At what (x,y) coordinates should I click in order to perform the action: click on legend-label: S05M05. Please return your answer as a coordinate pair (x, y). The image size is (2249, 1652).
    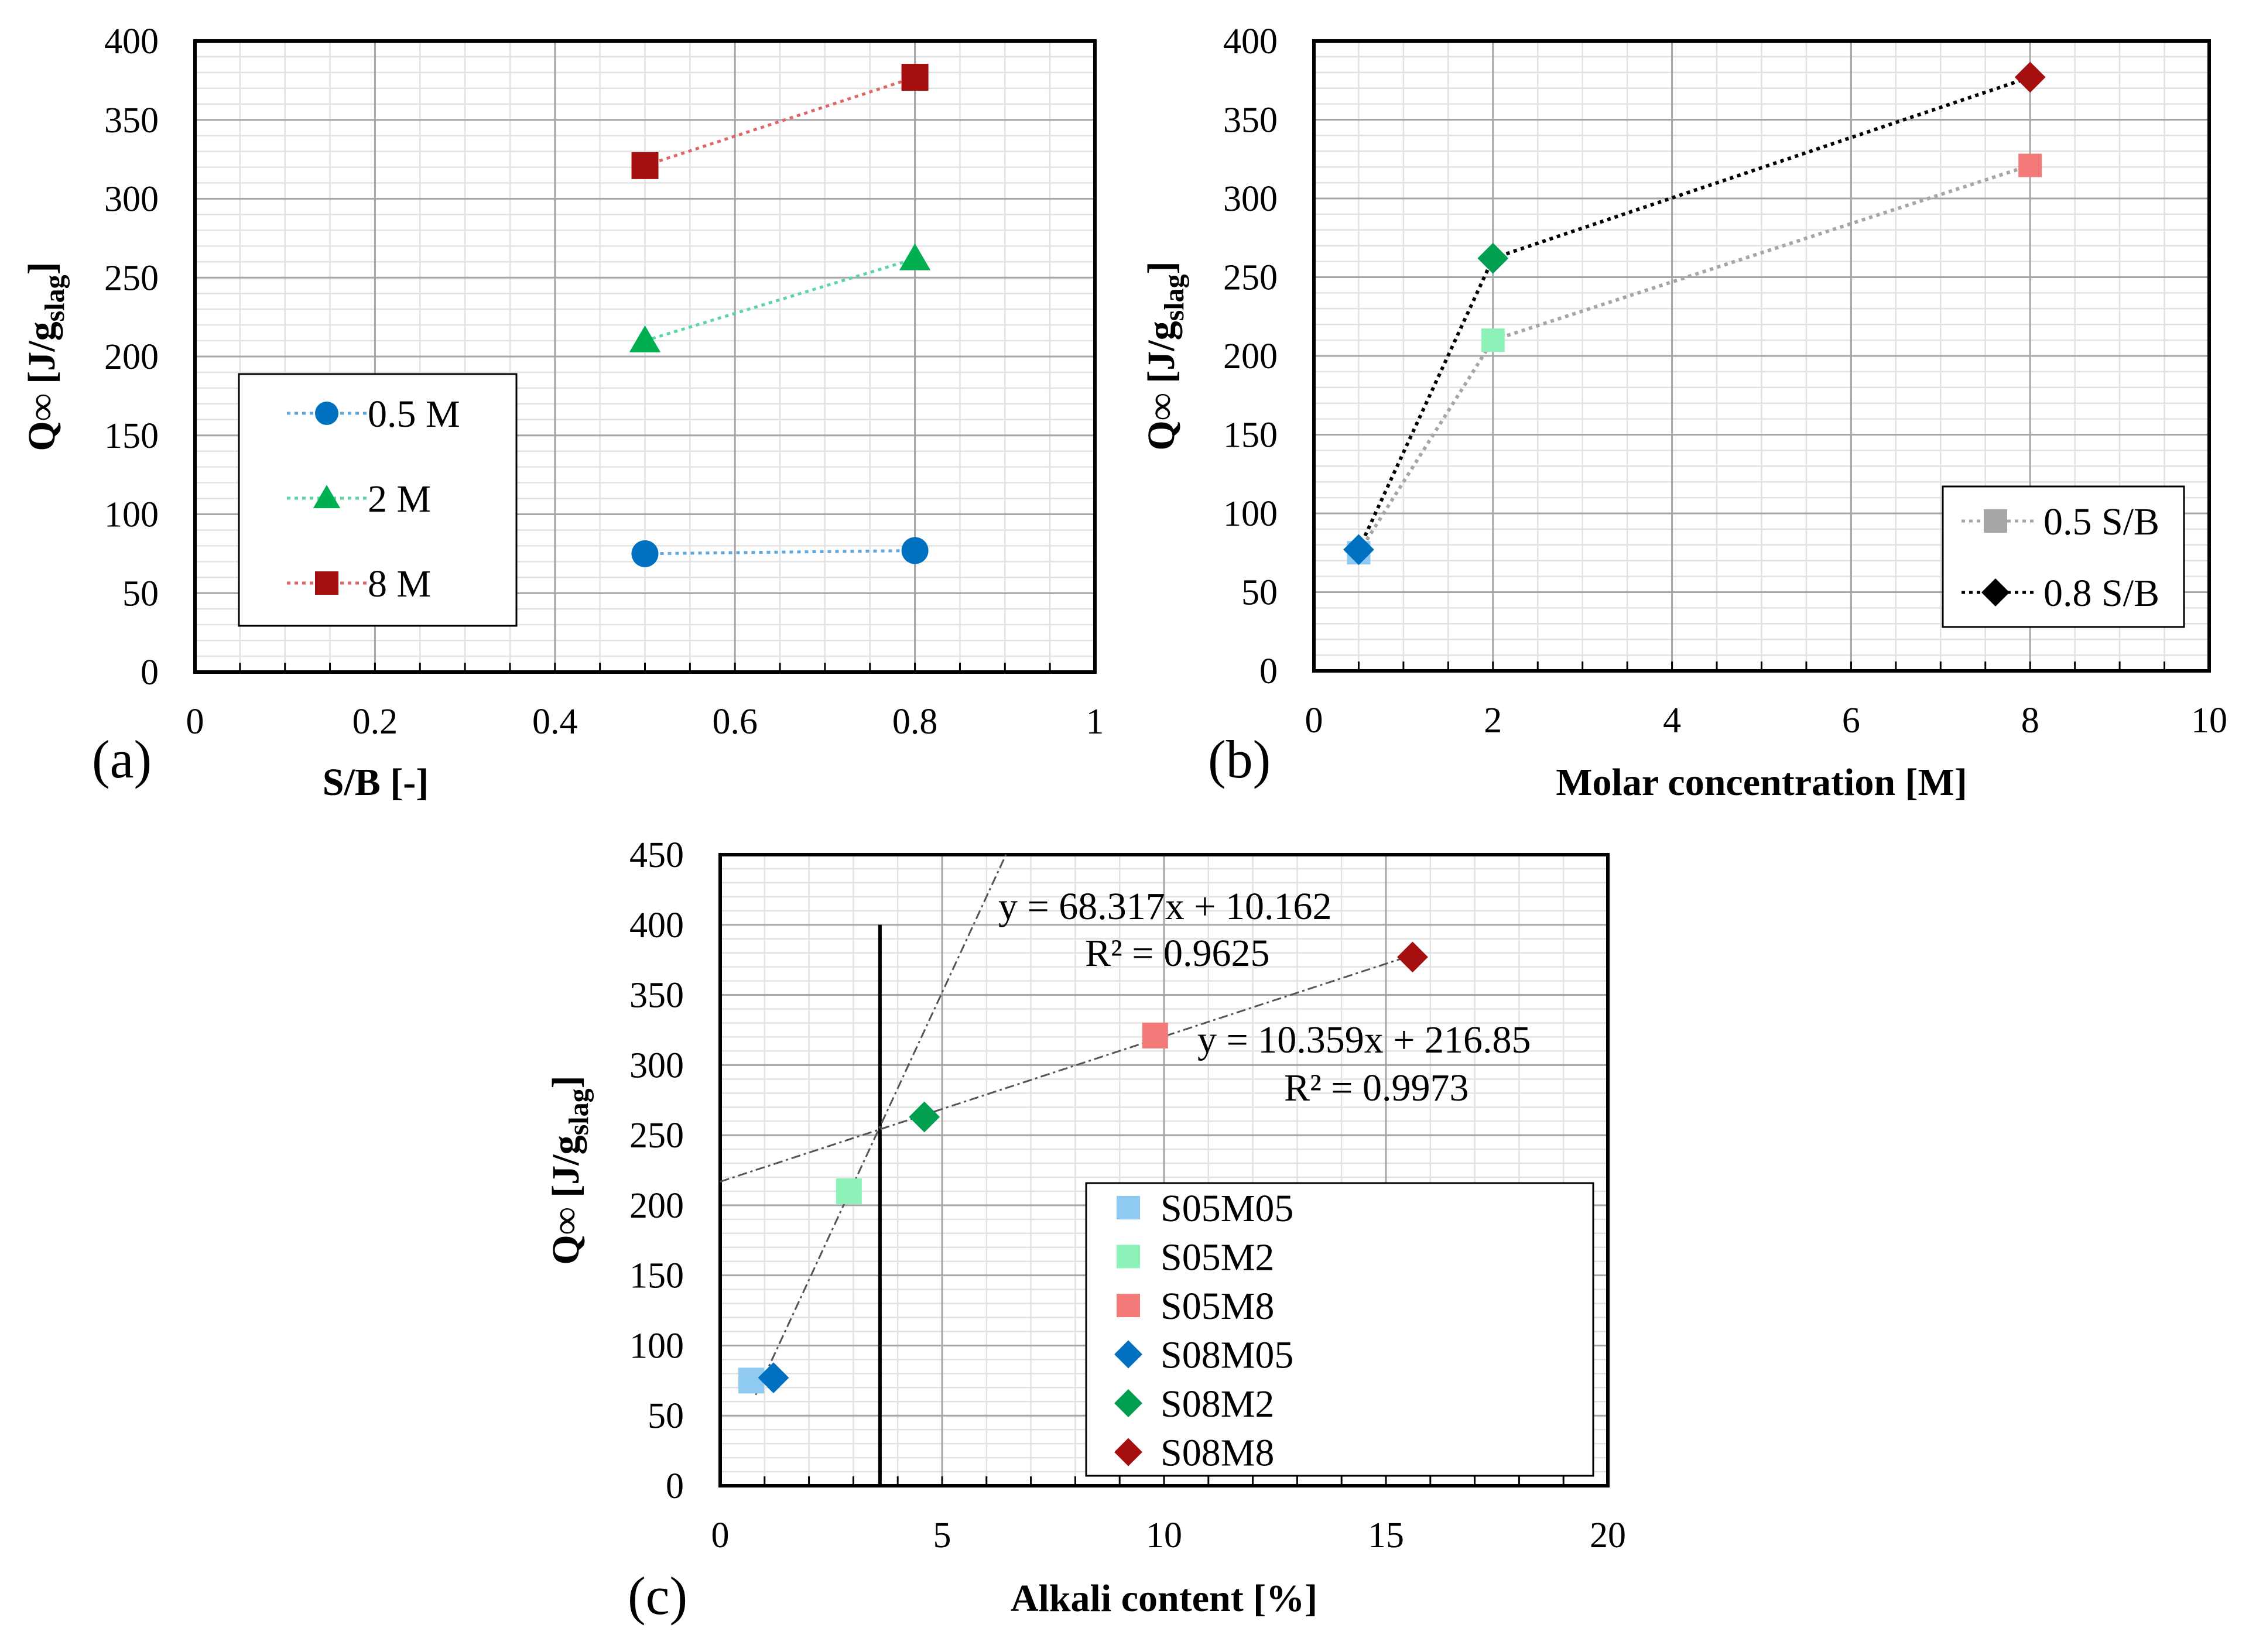
    Looking at the image, I should click on (1227, 1208).